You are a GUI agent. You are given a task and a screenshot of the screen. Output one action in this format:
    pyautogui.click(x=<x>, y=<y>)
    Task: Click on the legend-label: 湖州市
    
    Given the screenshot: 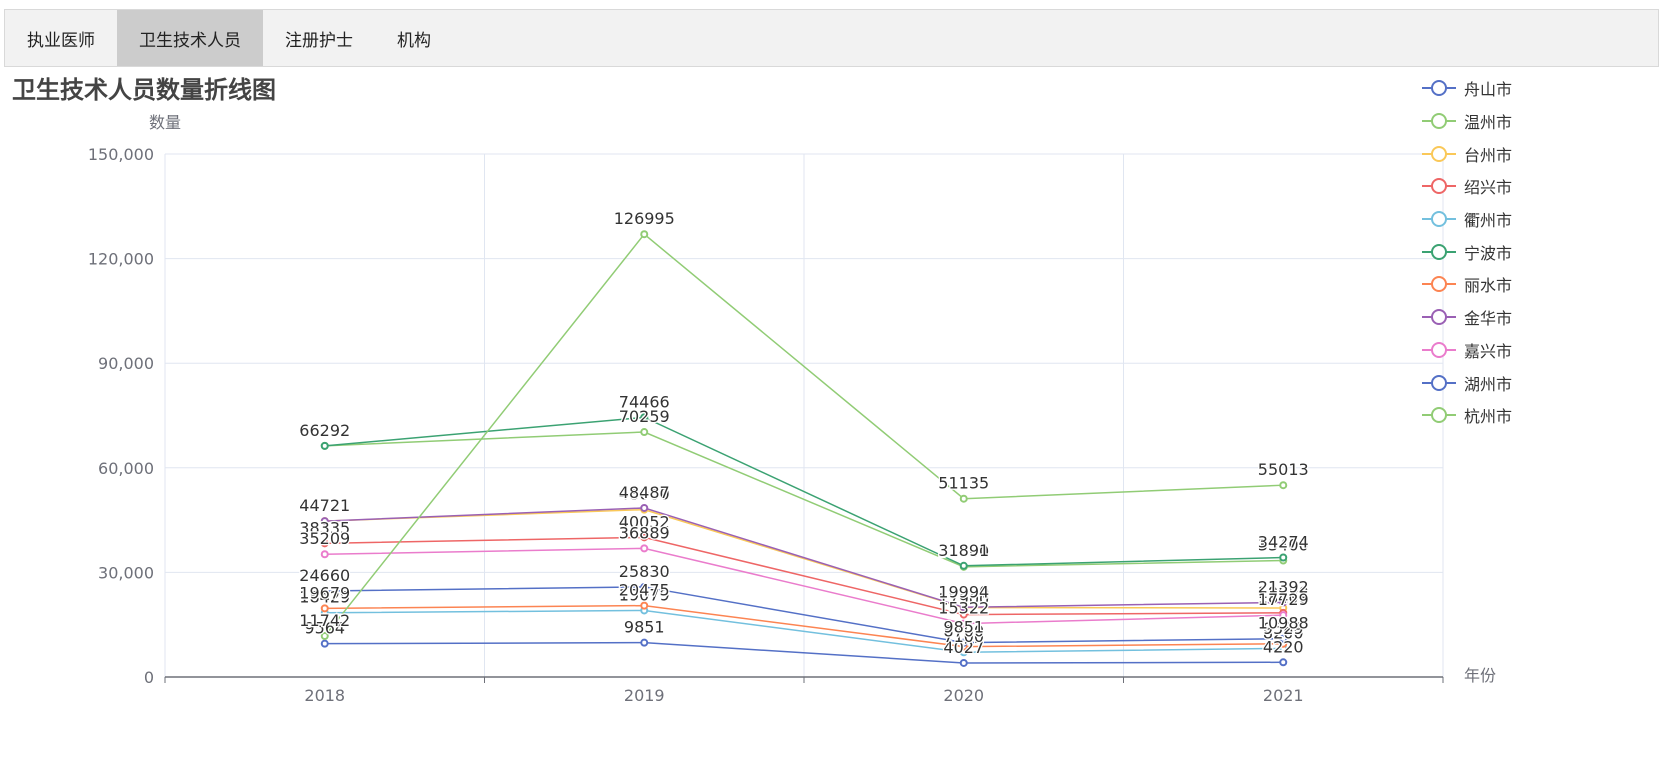 What is the action you would take?
    pyautogui.click(x=1488, y=384)
    